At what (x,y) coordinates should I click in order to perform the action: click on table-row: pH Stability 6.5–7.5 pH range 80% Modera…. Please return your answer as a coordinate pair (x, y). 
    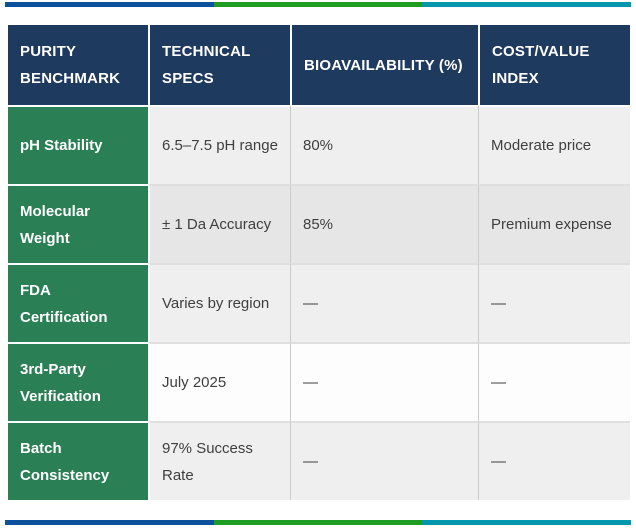
    Looking at the image, I should click on (319, 144).